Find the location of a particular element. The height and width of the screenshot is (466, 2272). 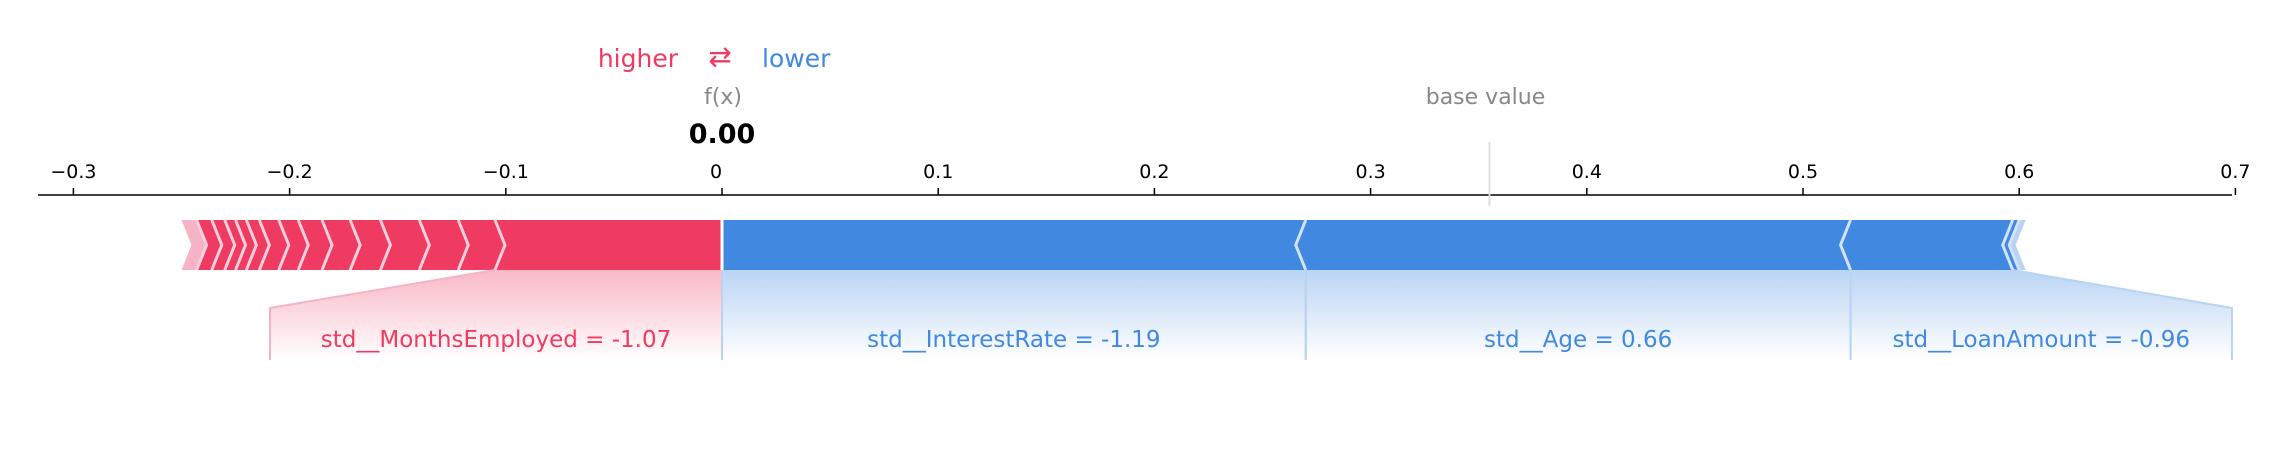

legend-lower: lower is located at coordinates (796, 58).